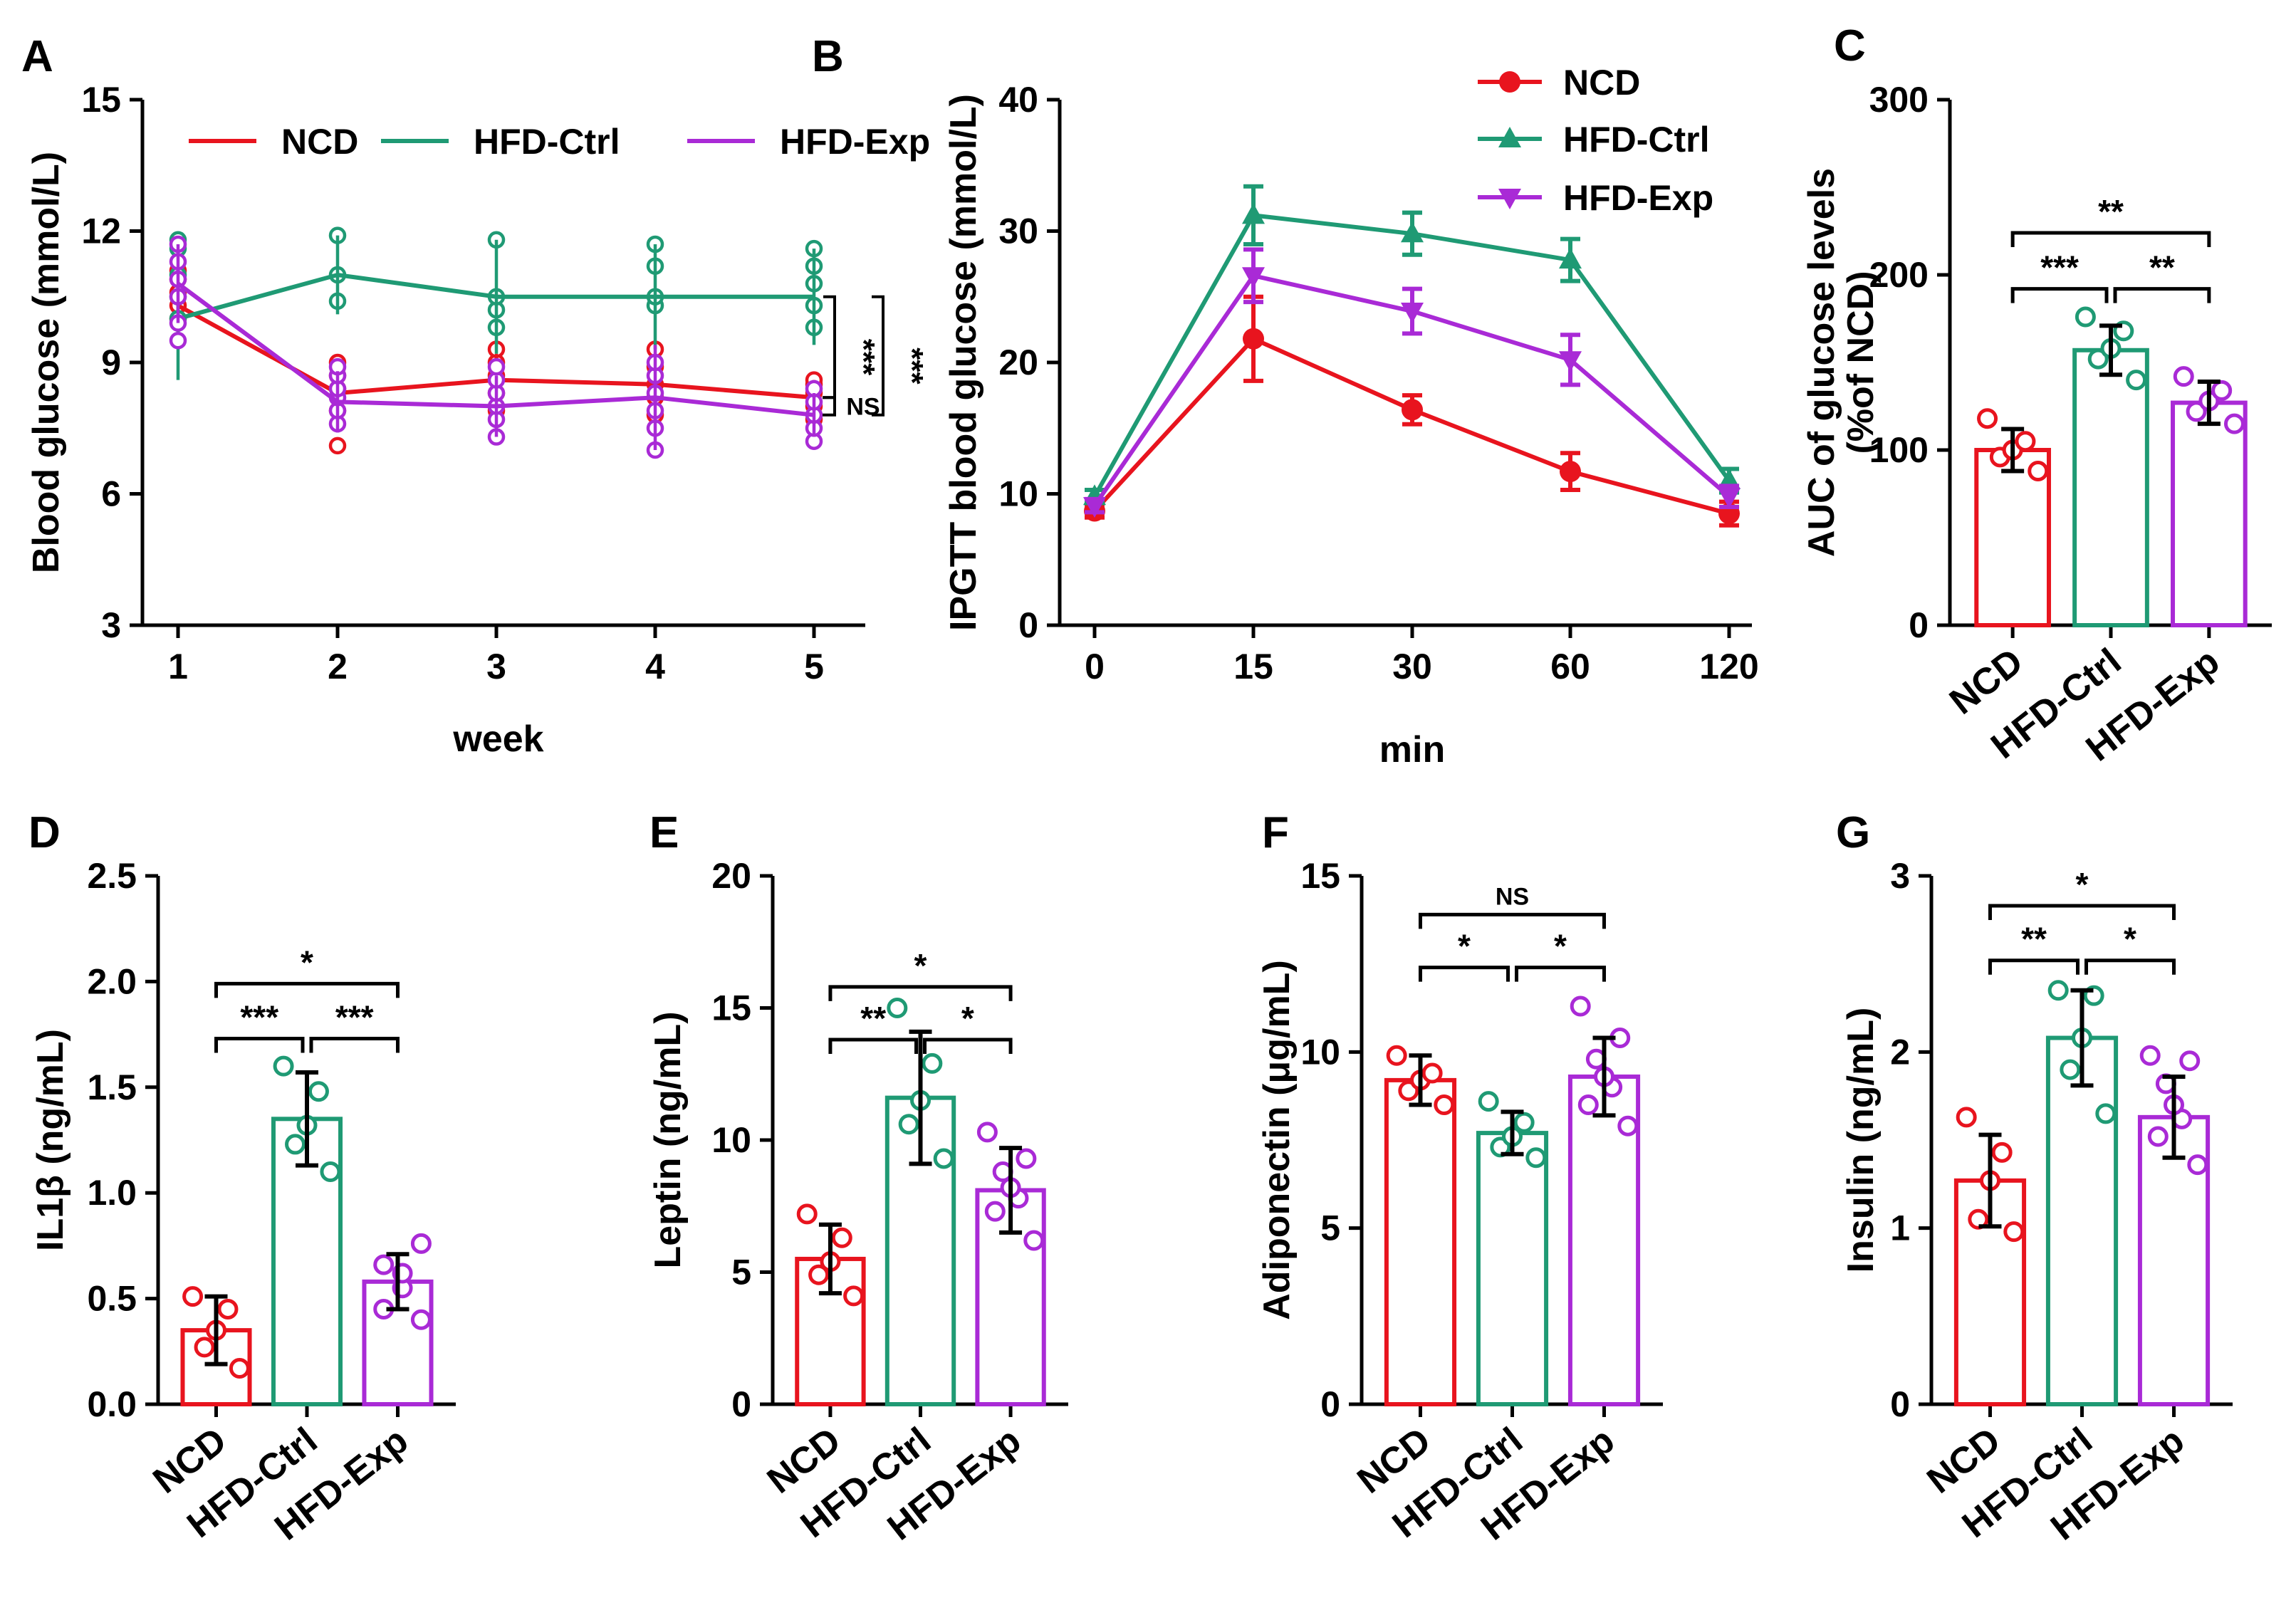 The width and height of the screenshot is (2296, 1620). I want to click on x-tick-label: 3, so click(496, 666).